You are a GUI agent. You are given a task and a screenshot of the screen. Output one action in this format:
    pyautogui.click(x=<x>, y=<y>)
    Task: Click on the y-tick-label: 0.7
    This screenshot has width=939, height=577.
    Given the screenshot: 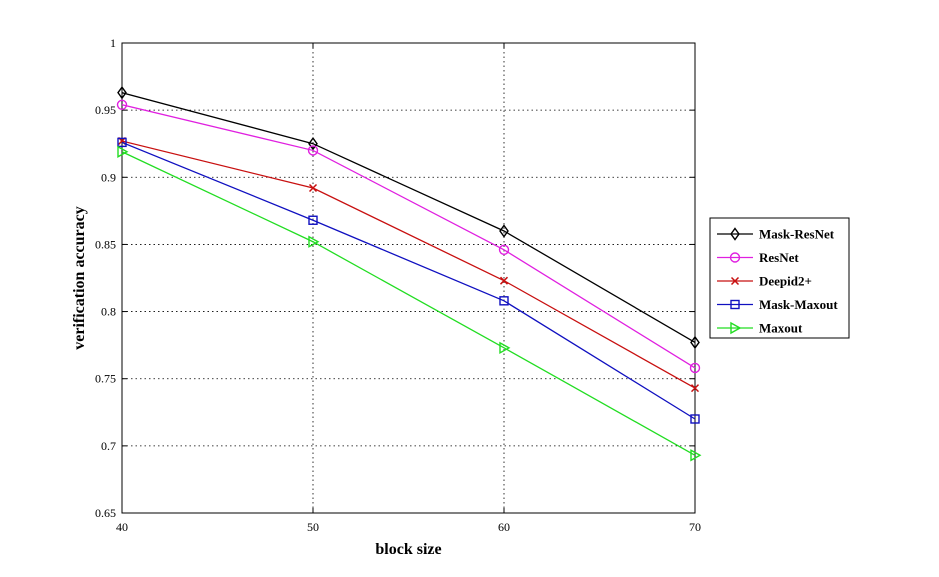 What is the action you would take?
    pyautogui.click(x=108, y=446)
    